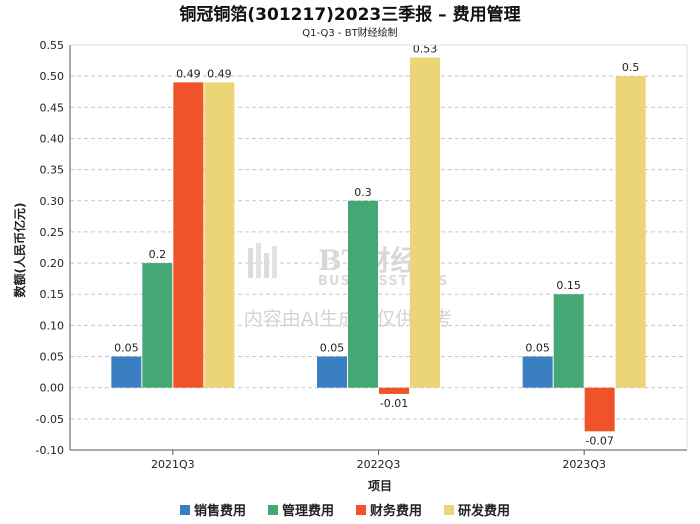 The image size is (700, 524). Describe the element at coordinates (52, 357) in the screenshot. I see `y-tick-label: 0.05` at that location.